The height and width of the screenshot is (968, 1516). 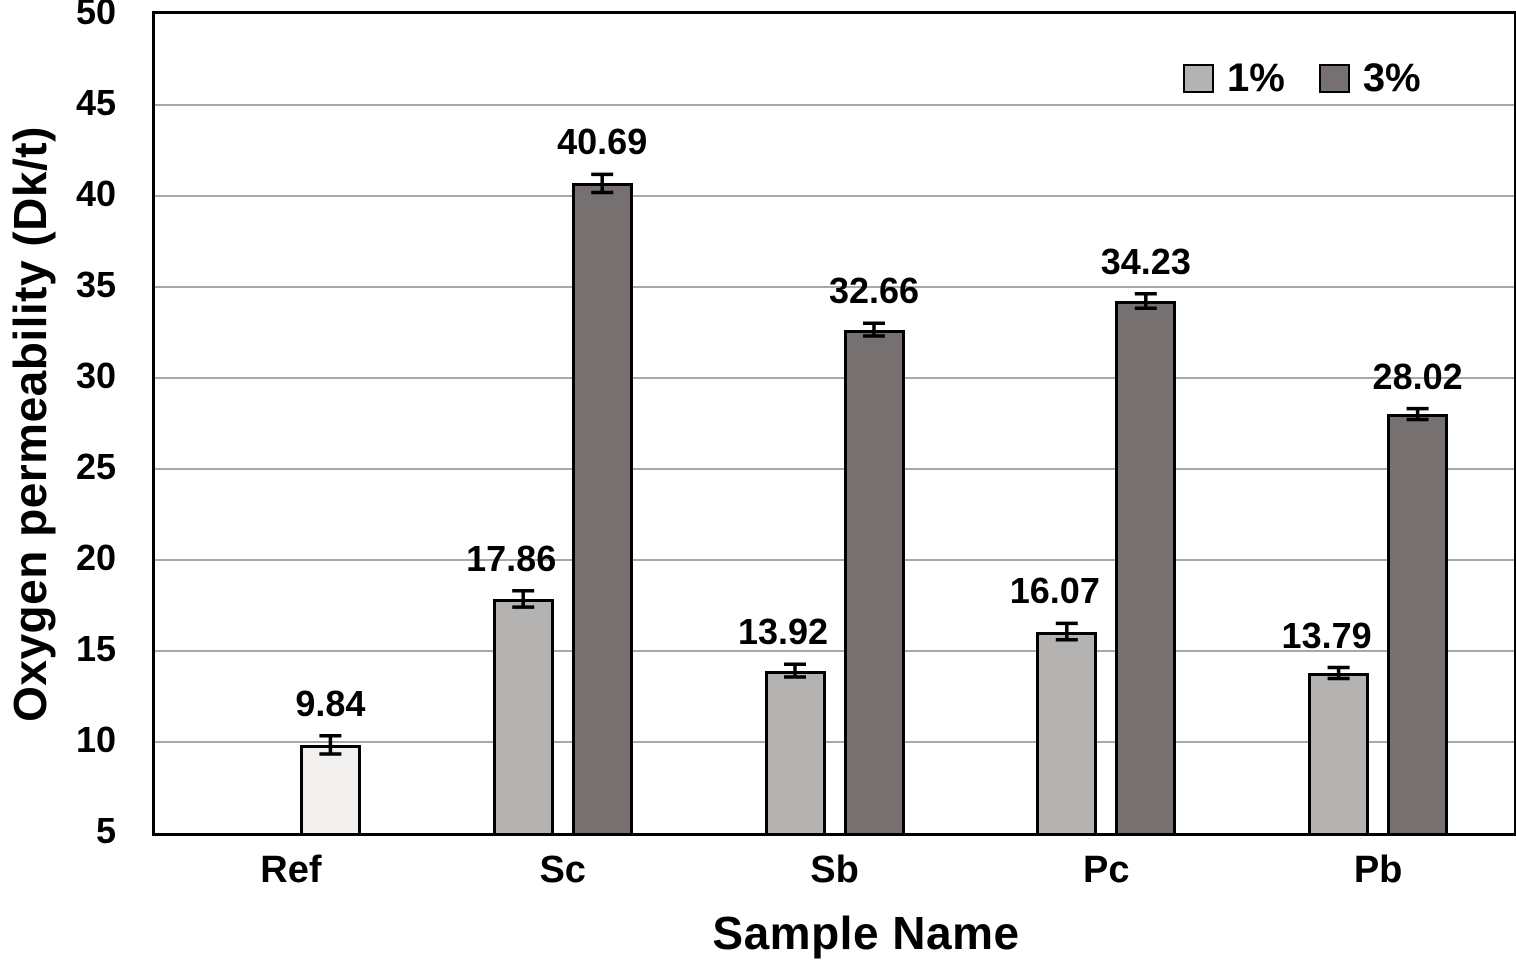 I want to click on bar-ref-ref, so click(x=330, y=790).